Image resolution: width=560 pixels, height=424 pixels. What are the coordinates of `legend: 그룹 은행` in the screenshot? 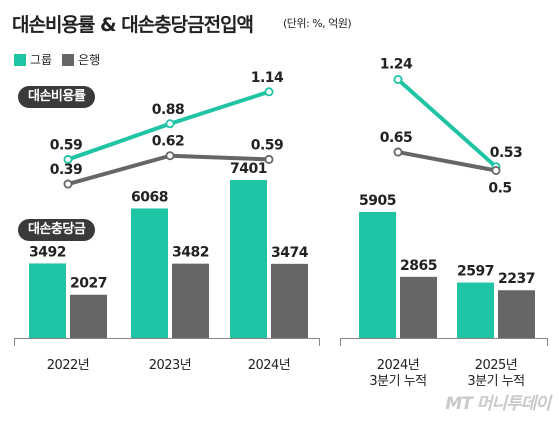 It's located at (62, 59).